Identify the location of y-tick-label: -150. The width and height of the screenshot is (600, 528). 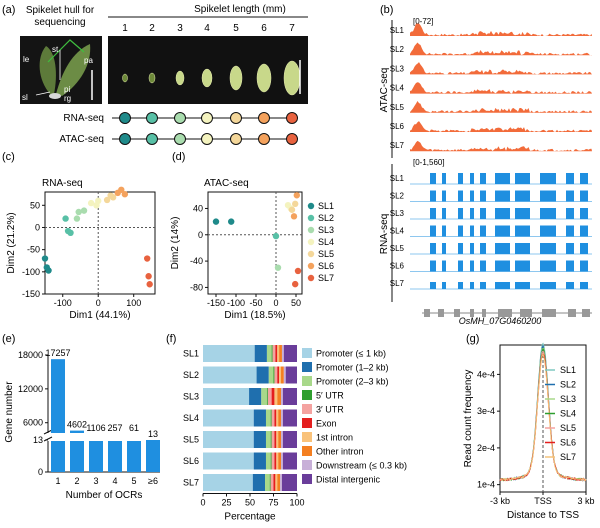
(31, 294).